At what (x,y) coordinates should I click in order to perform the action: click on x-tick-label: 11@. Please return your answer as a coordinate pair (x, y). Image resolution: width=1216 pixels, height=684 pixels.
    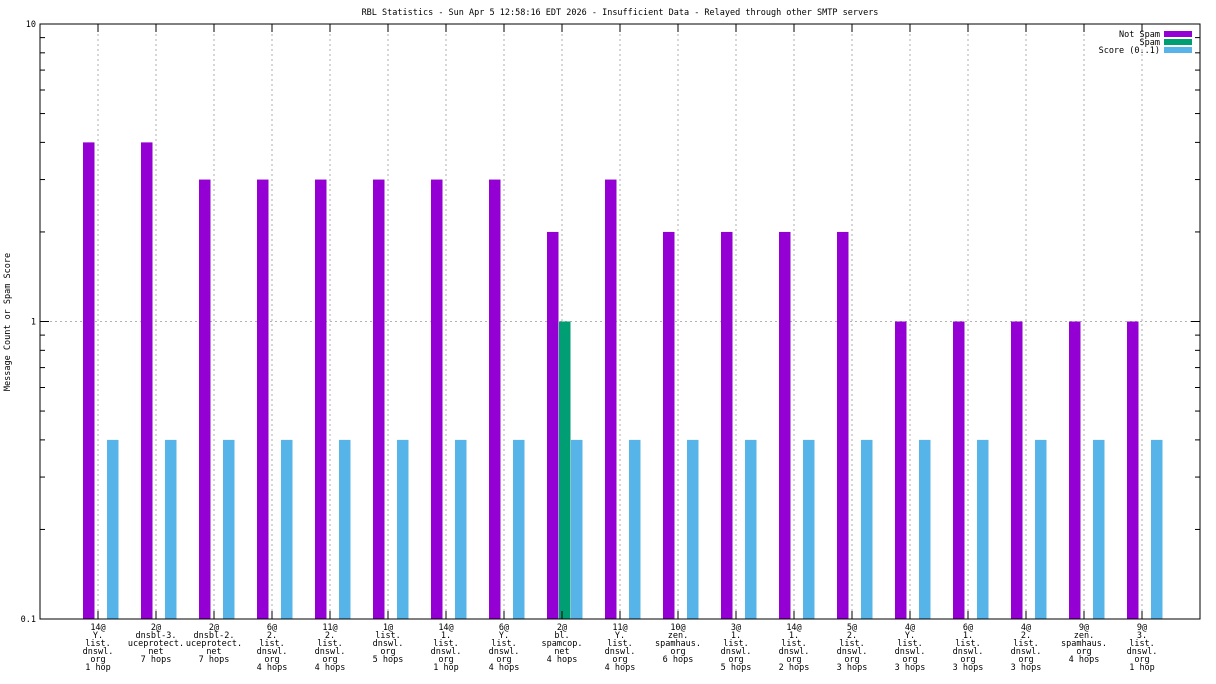
    Looking at the image, I should click on (619, 628).